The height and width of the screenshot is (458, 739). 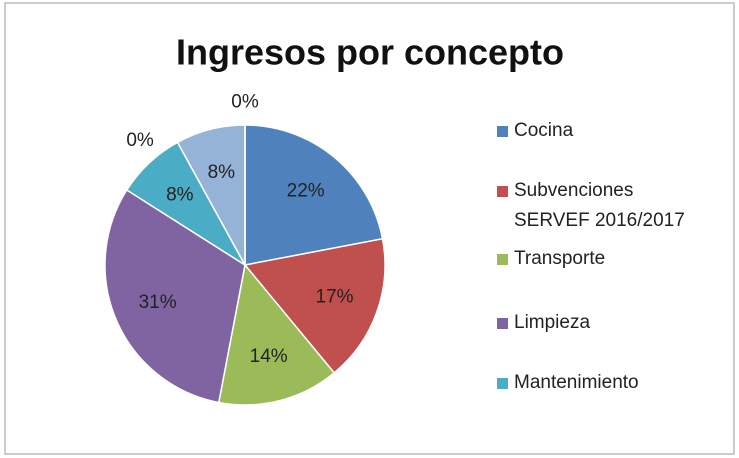 What do you see at coordinates (599, 205) in the screenshot?
I see `legend-label: Subvenciones SERVEF 2016/2017` at bounding box center [599, 205].